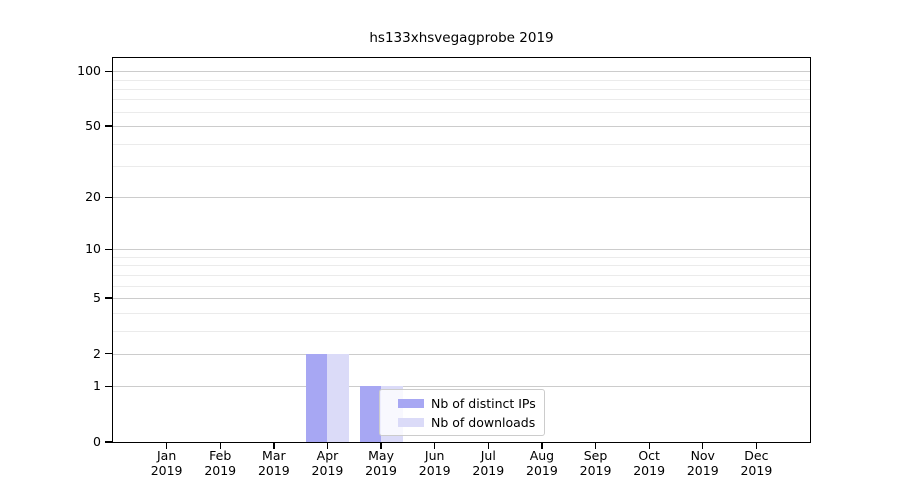 This screenshot has height=500, width=900. What do you see at coordinates (370, 414) in the screenshot?
I see `bar-distinct-ips-may` at bounding box center [370, 414].